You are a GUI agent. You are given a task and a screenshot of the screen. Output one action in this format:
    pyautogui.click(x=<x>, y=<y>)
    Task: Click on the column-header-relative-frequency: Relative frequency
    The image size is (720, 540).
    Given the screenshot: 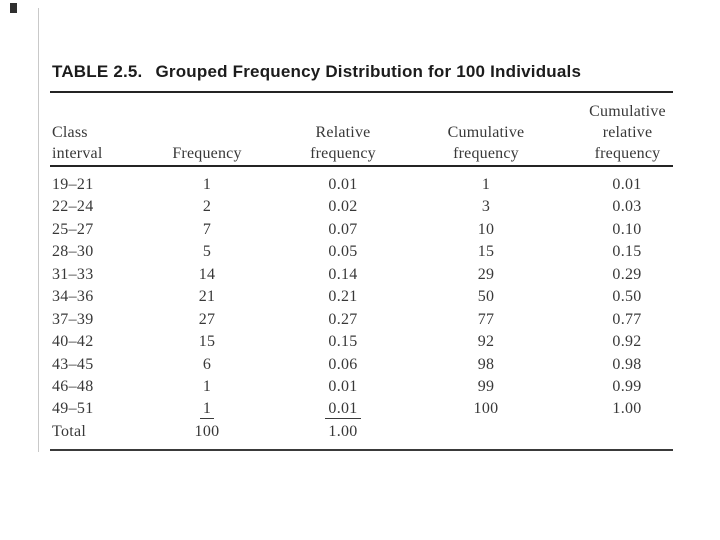 What is the action you would take?
    pyautogui.click(x=343, y=143)
    